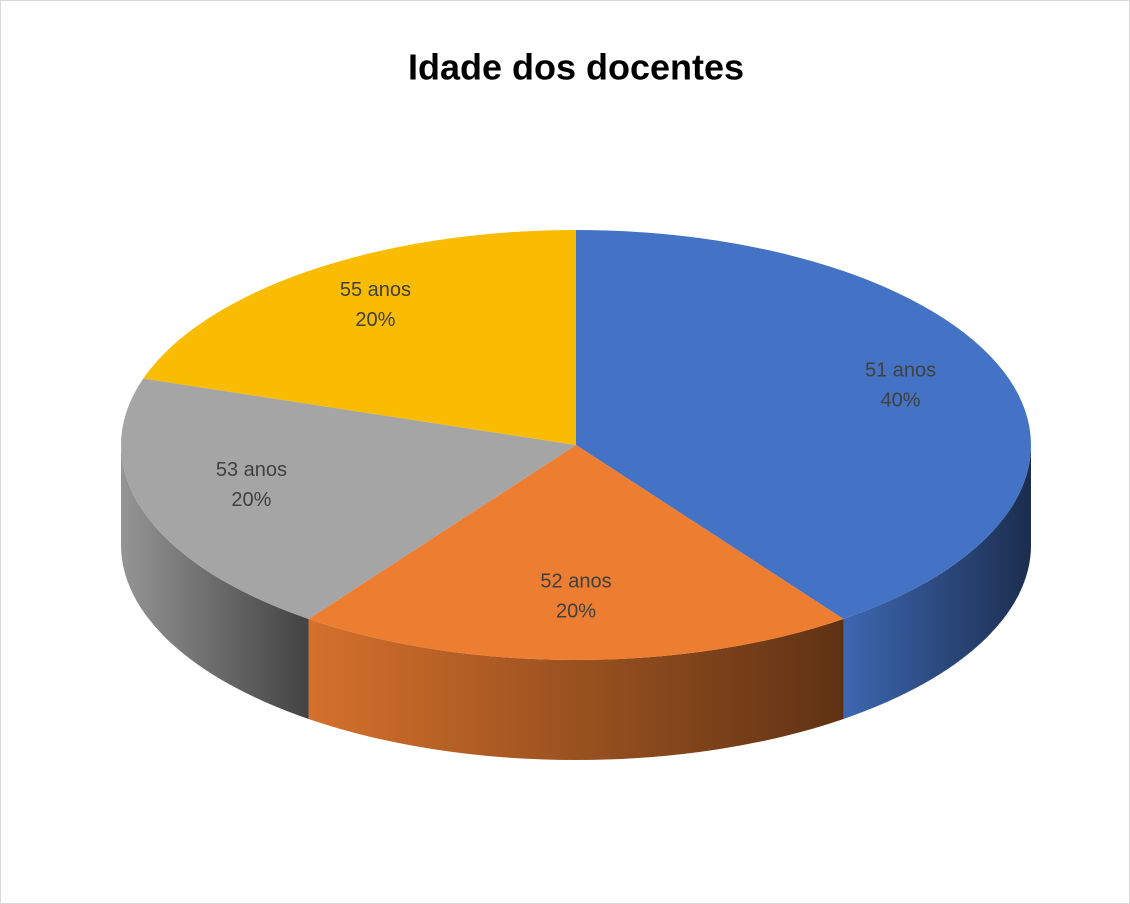 Image resolution: width=1130 pixels, height=904 pixels. What do you see at coordinates (251, 470) in the screenshot?
I see `data-label-category: 53 anos` at bounding box center [251, 470].